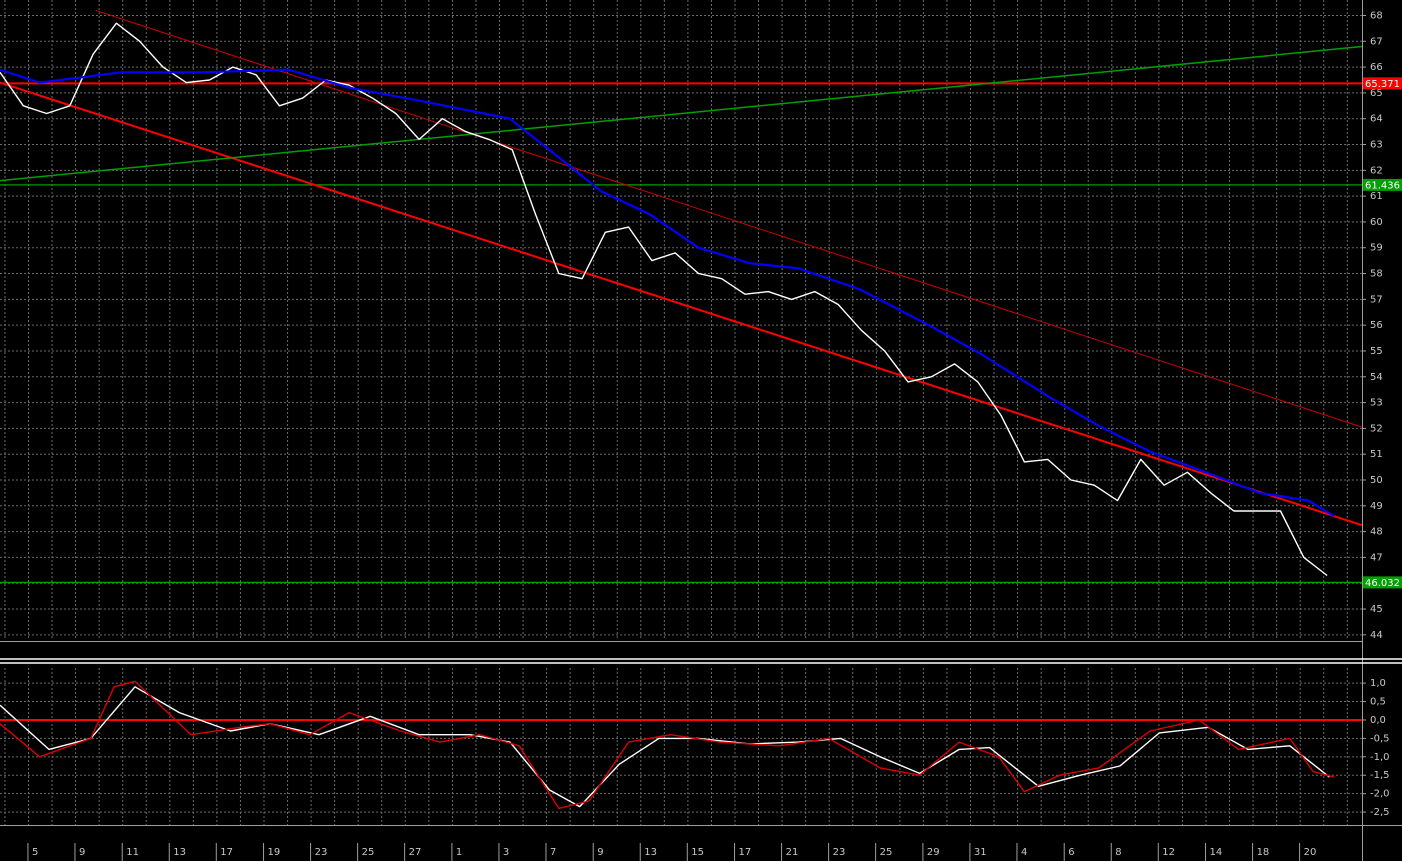 This screenshot has width=1402, height=861. I want to click on y-tick-label: 45, so click(1376, 609).